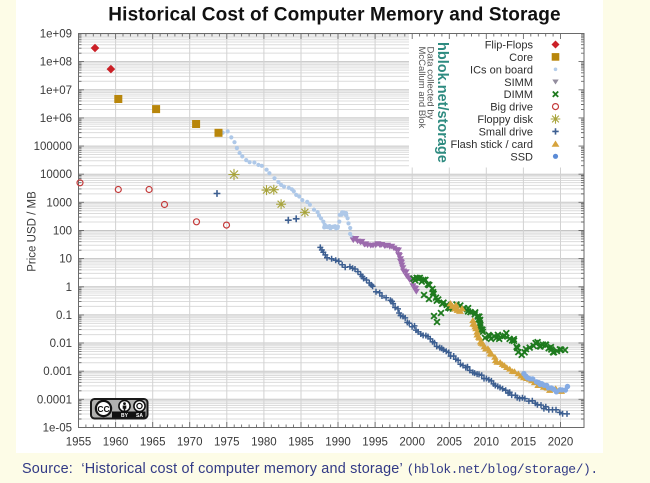  What do you see at coordinates (301, 443) in the screenshot?
I see `svg-text: 1985` at bounding box center [301, 443].